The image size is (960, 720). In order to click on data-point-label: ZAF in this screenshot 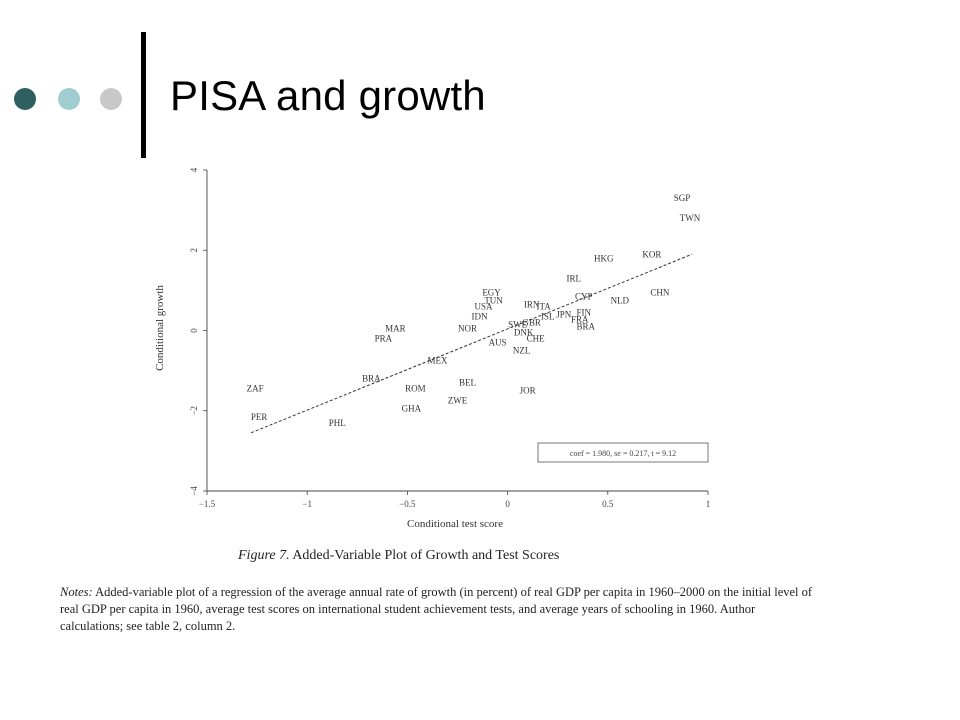, I will do `click(255, 389)`.